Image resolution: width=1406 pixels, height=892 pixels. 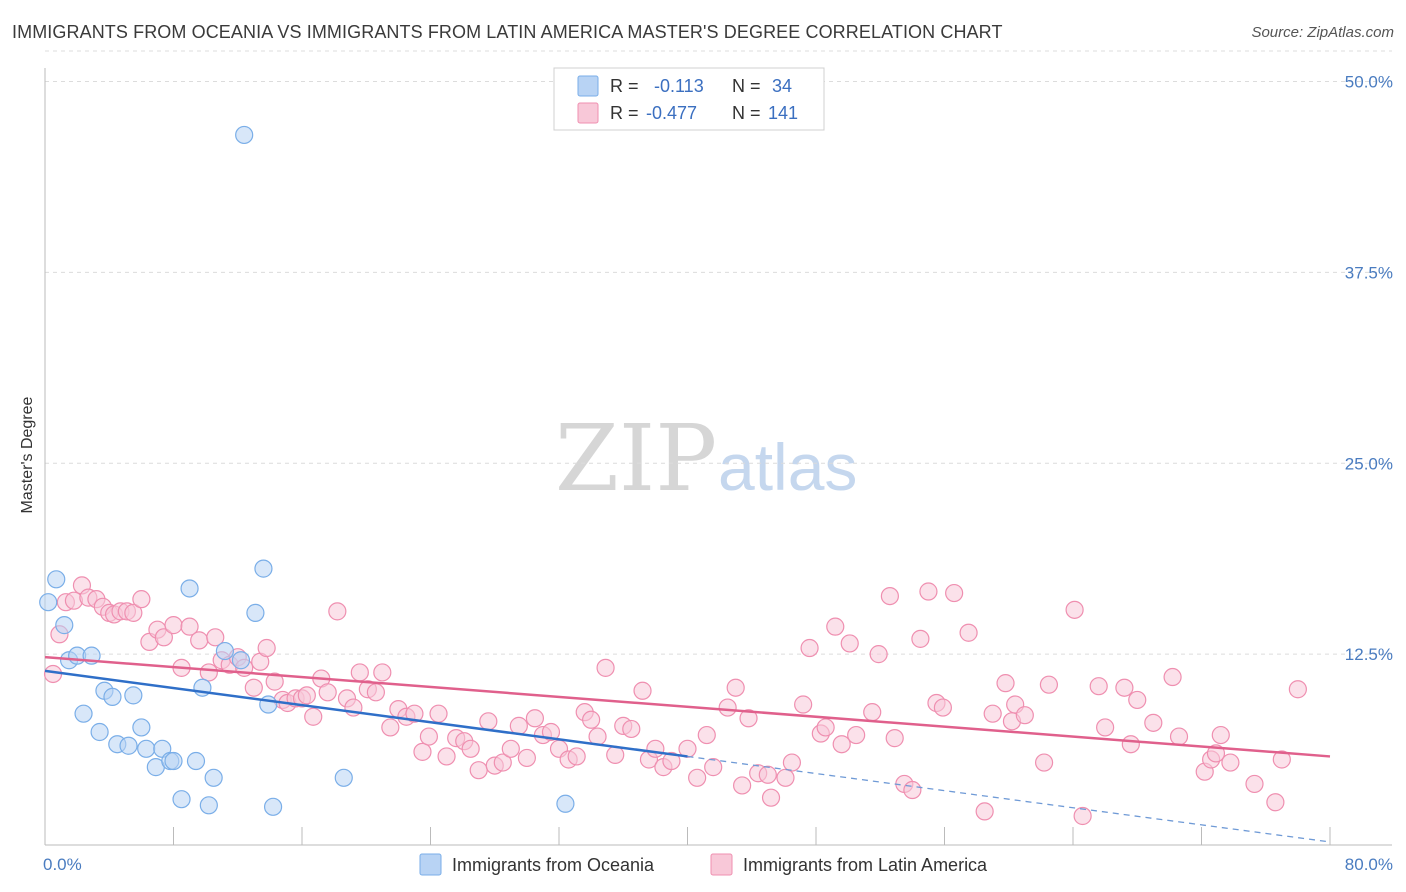 I want to click on y-tick-label-3: 50.0%, so click(x=1369, y=82).